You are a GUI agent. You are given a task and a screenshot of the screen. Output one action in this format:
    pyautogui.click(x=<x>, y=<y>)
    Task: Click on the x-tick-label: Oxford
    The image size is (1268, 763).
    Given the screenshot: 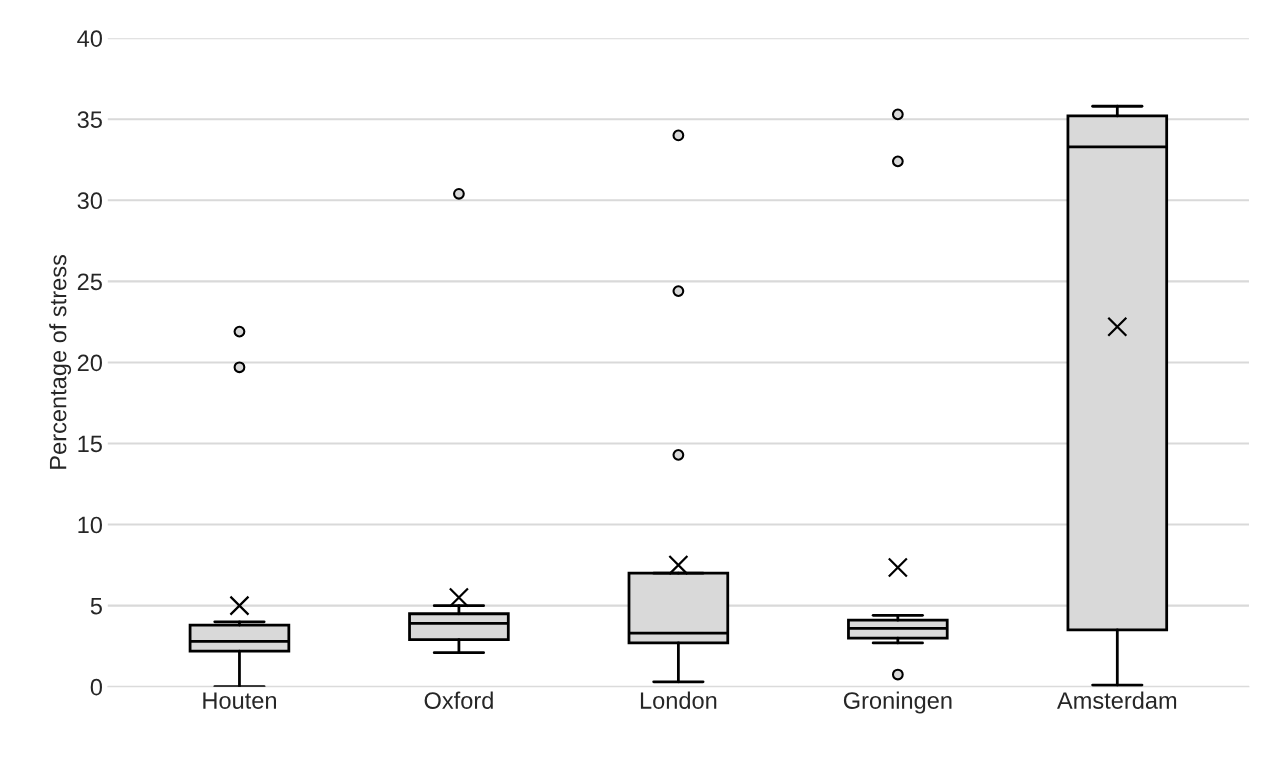 What is the action you would take?
    pyautogui.click(x=458, y=700)
    